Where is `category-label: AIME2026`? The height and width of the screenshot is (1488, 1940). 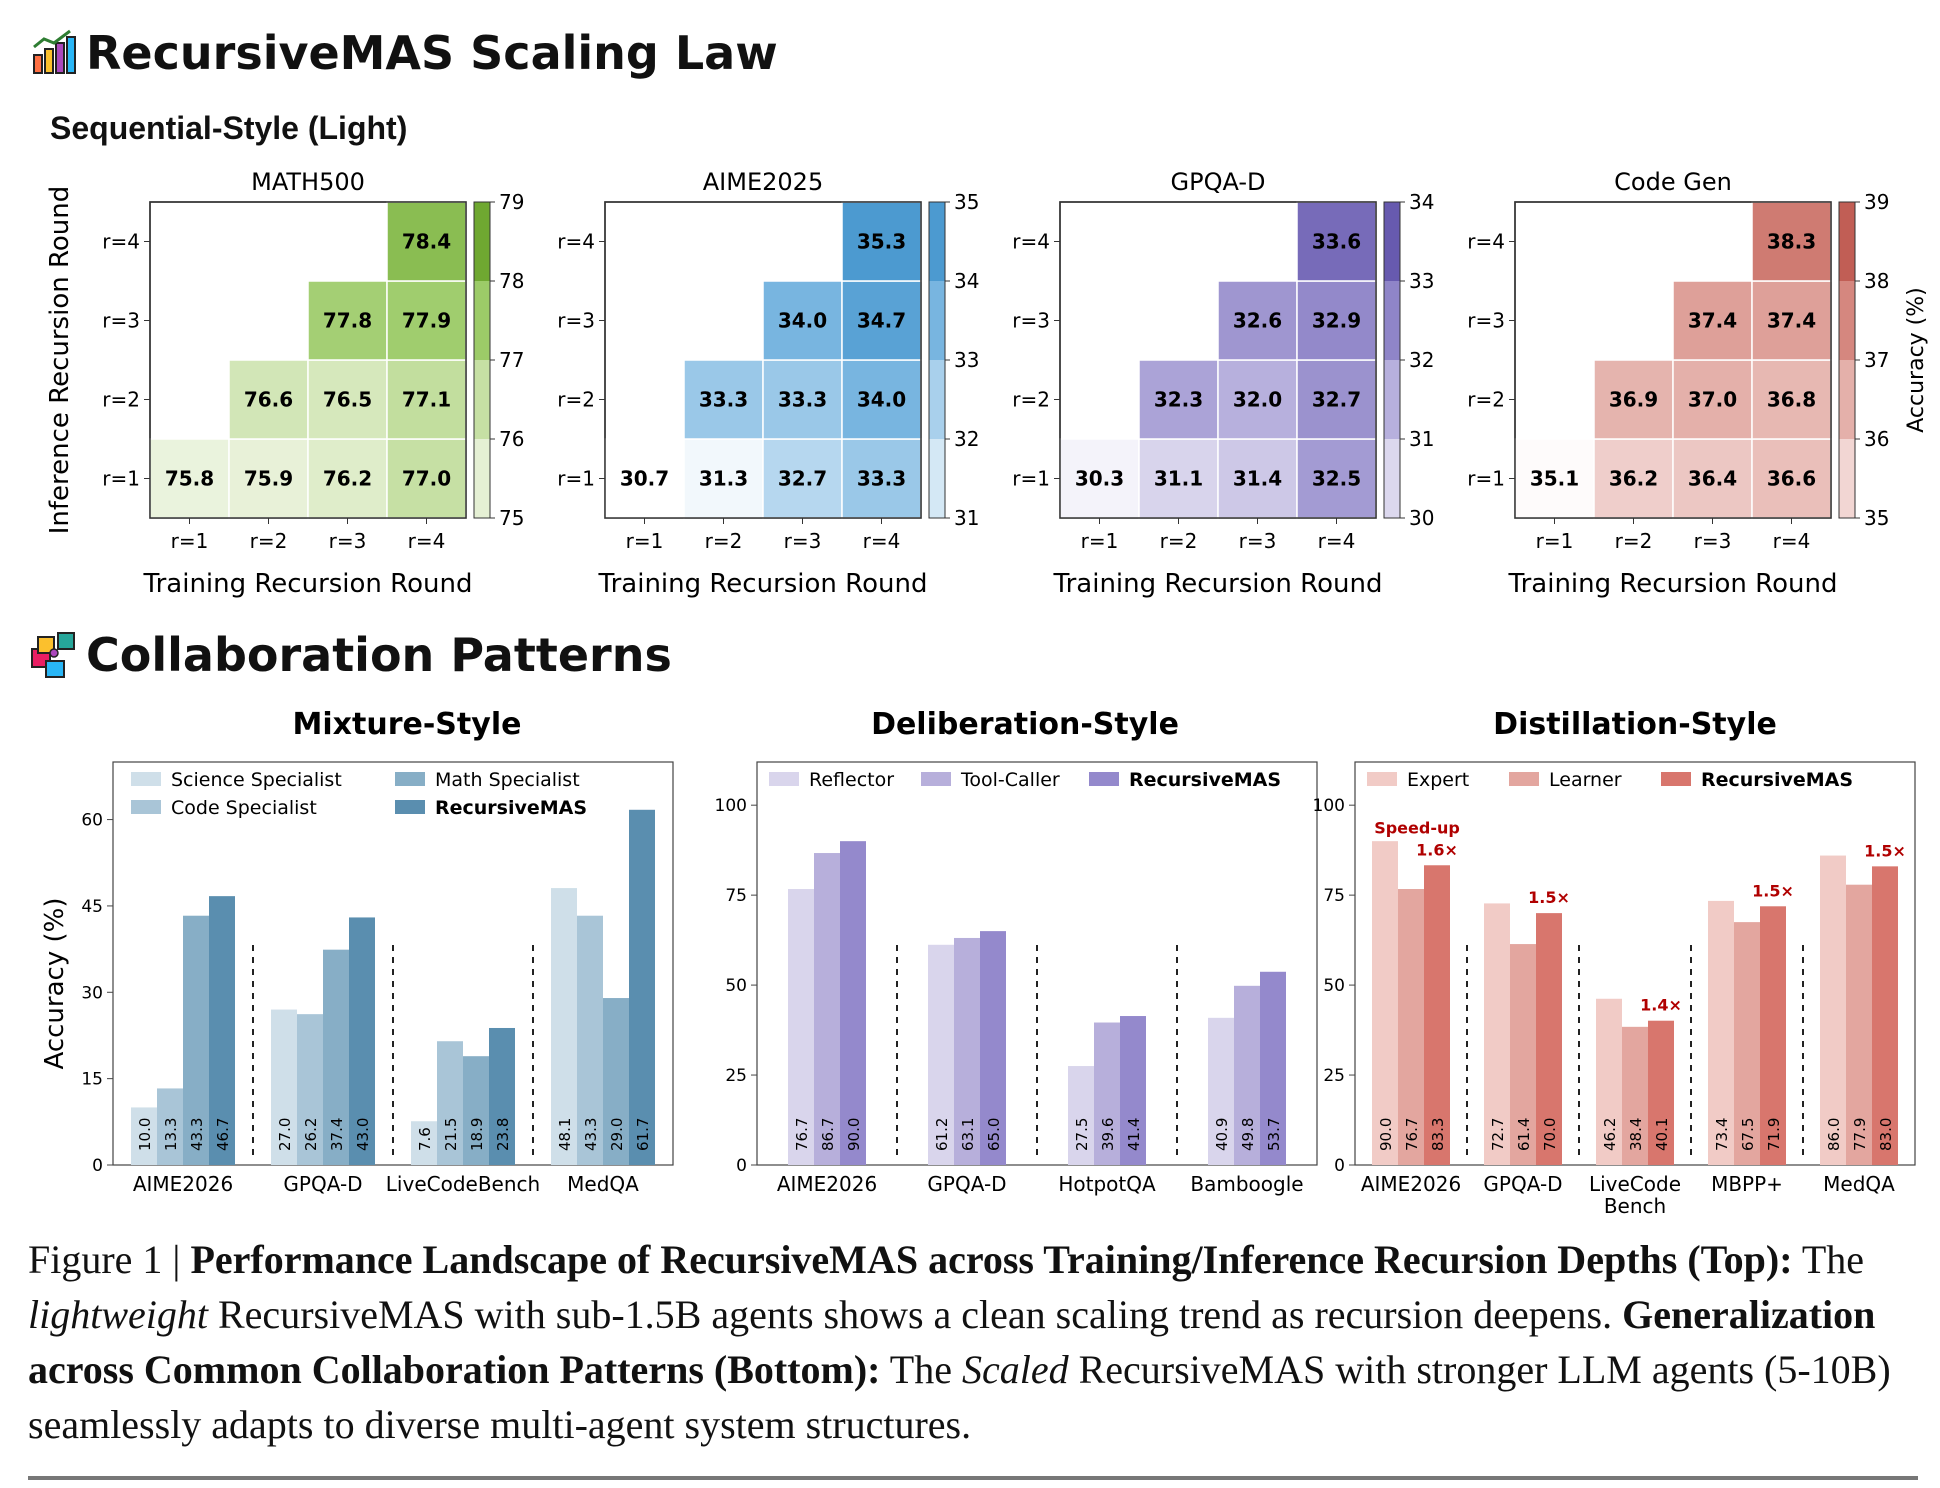 category-label: AIME2026 is located at coordinates (183, 1184).